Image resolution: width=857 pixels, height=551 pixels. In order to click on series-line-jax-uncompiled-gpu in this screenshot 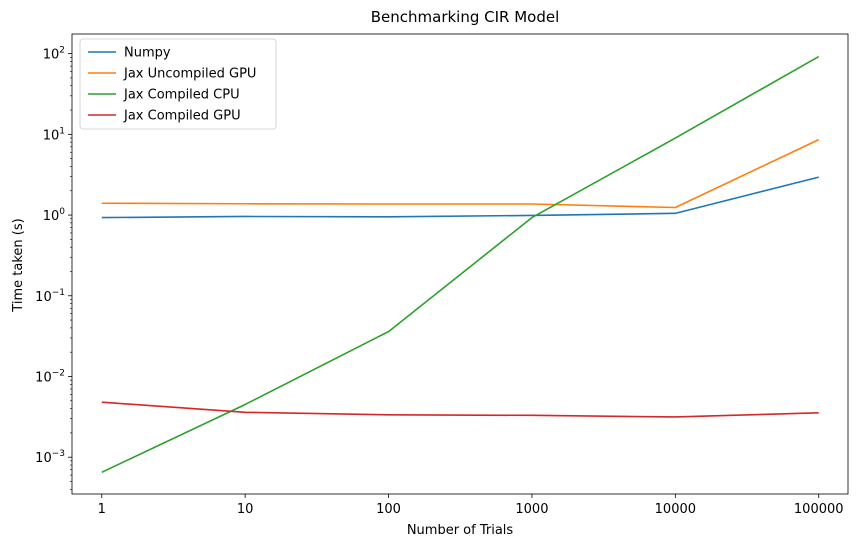, I will do `click(460, 173)`.